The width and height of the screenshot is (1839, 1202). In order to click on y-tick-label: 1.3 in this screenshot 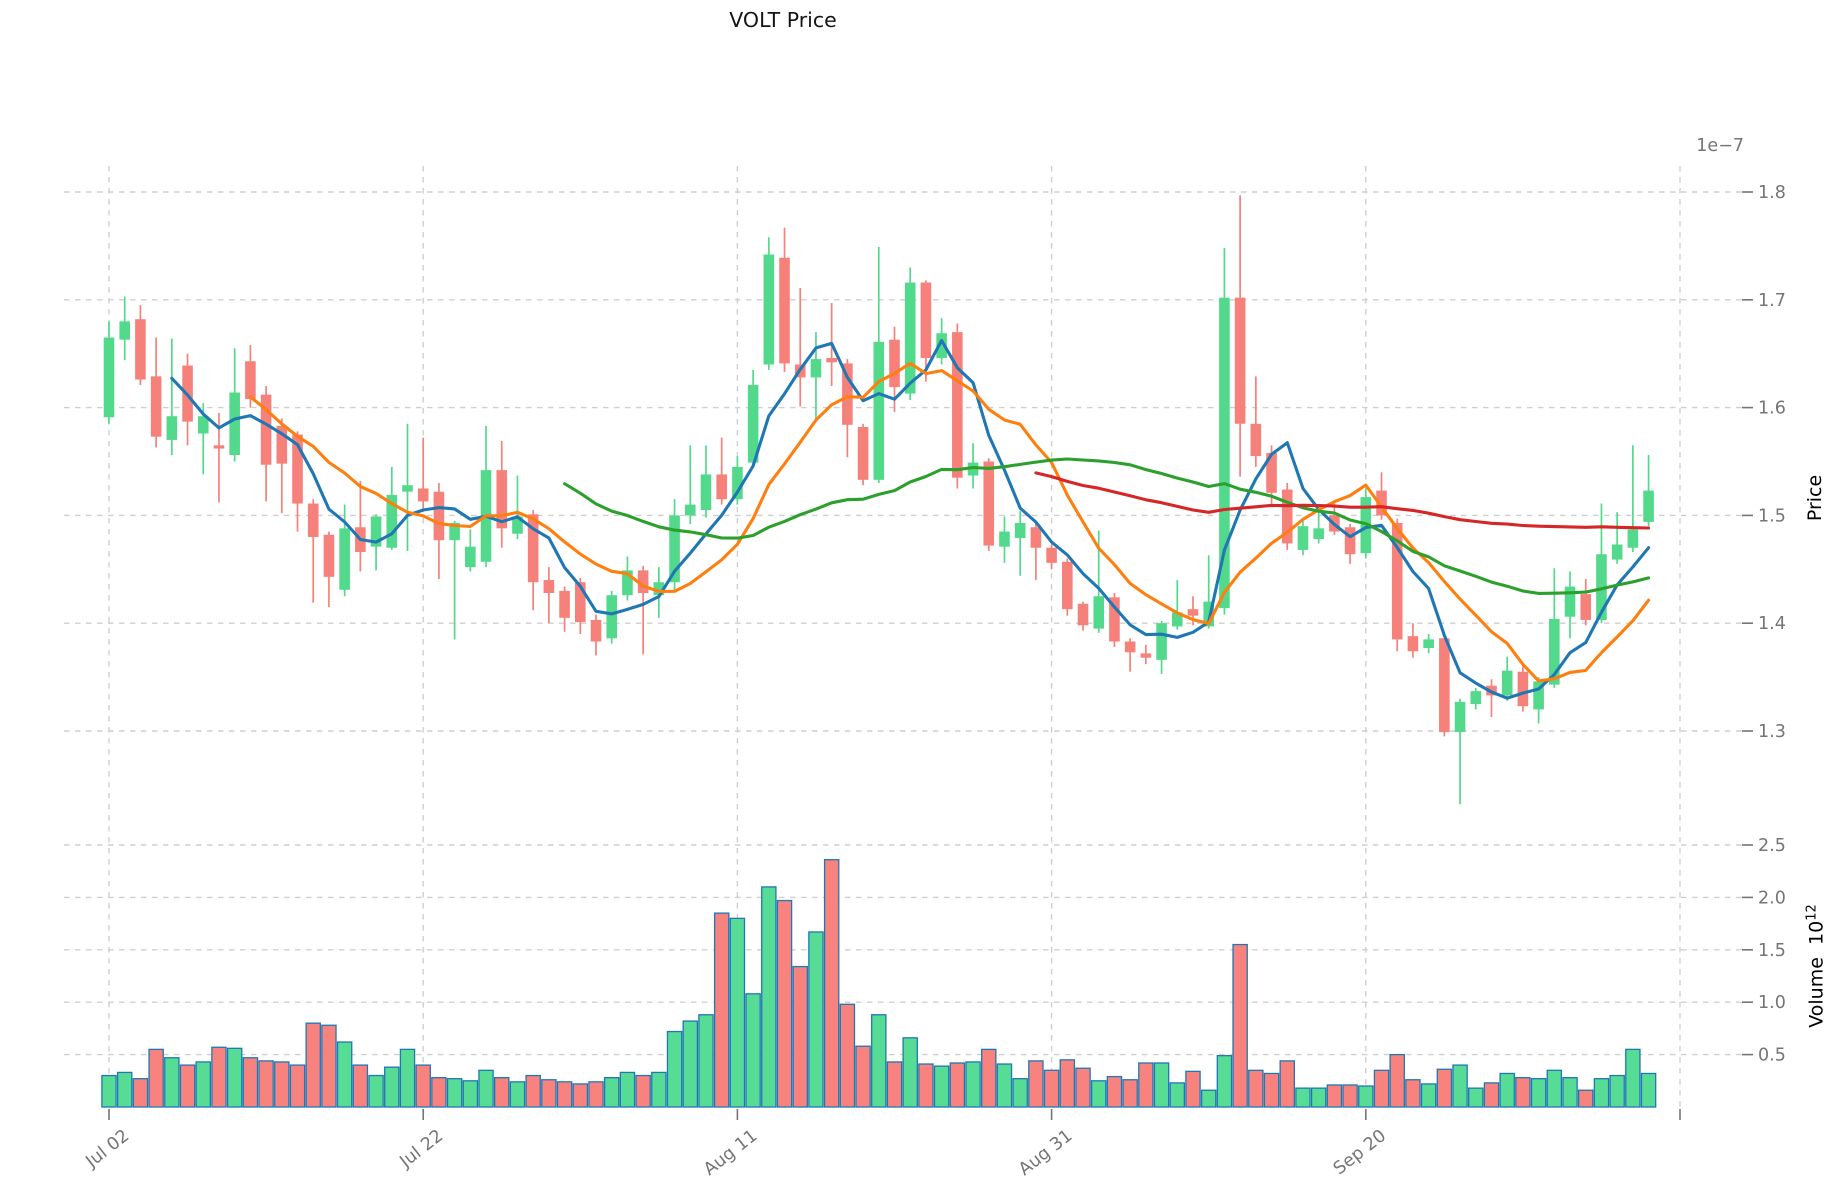, I will do `click(1772, 732)`.